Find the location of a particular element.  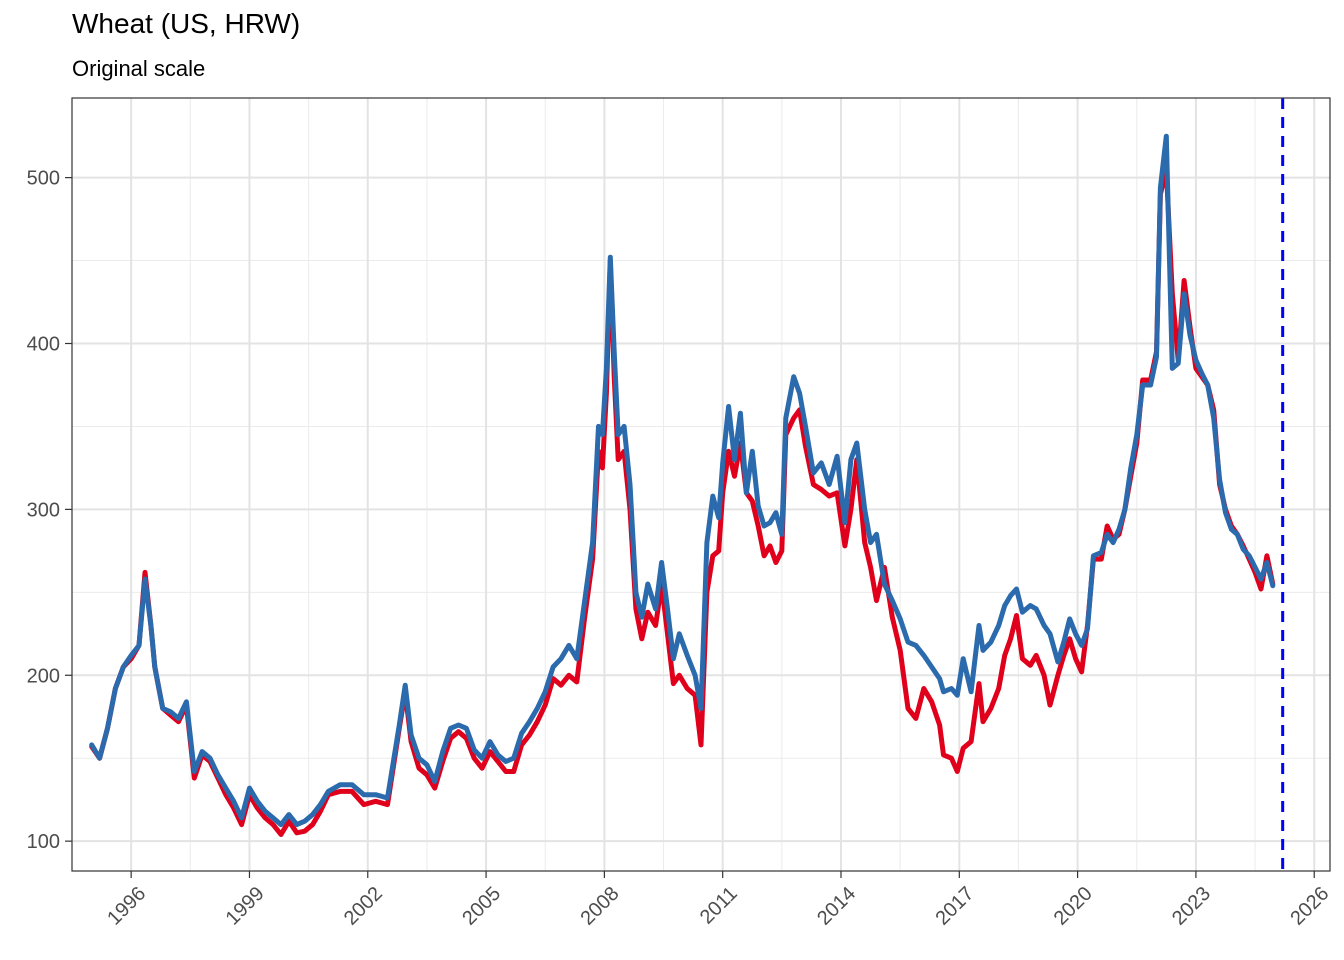

x-tick-label: 2017 is located at coordinates (954, 906).